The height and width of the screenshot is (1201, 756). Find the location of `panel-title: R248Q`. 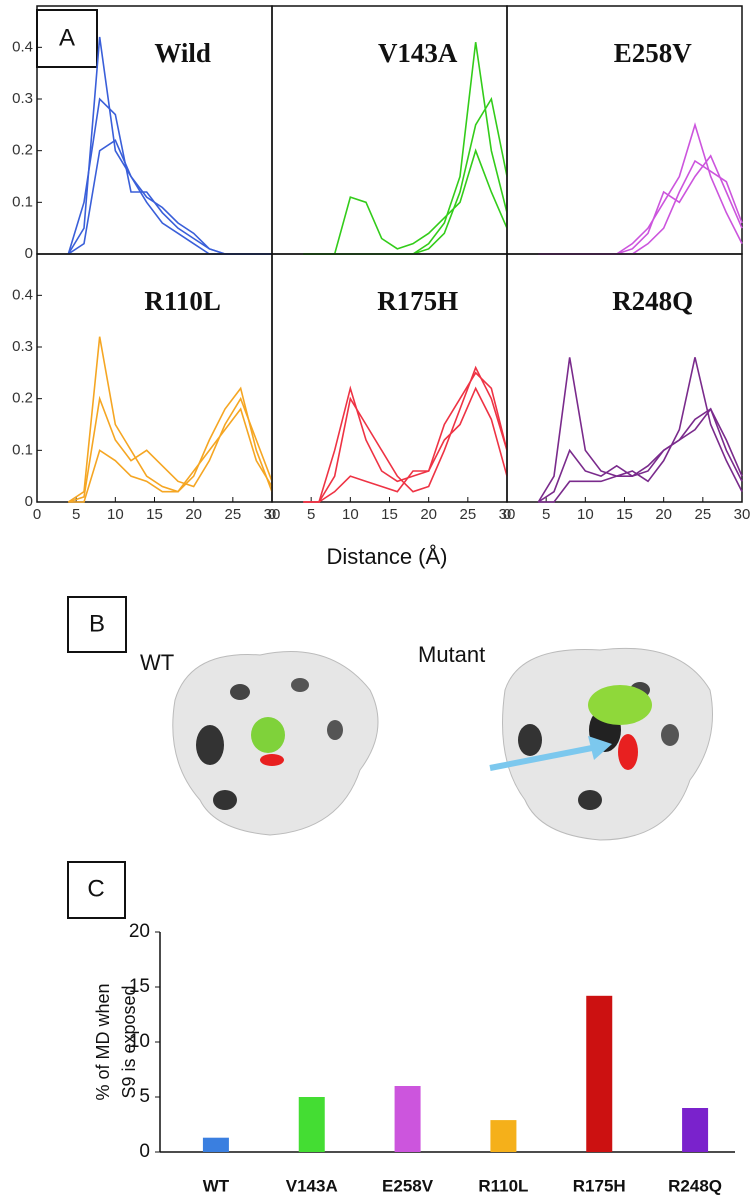

panel-title: R248Q is located at coordinates (652, 301).